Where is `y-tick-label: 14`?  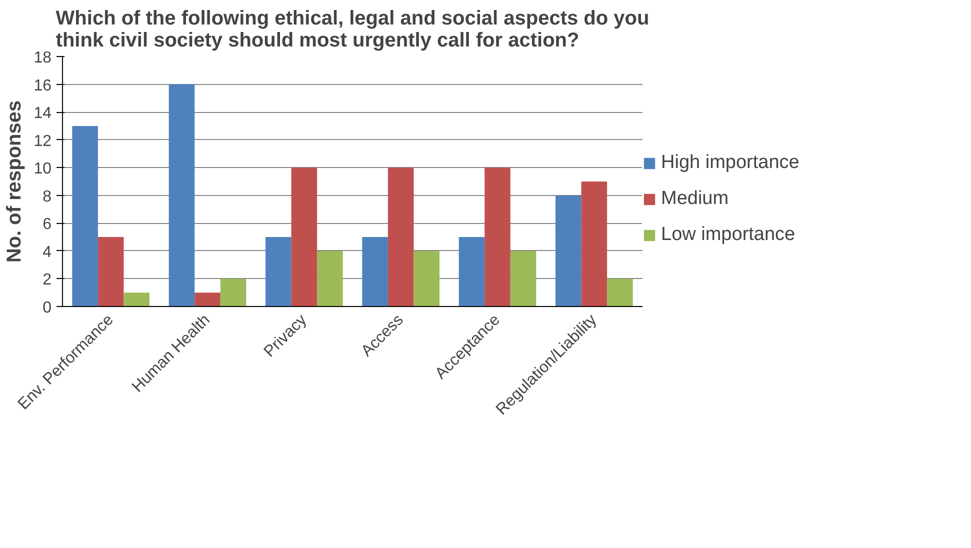
y-tick-label: 14 is located at coordinates (43, 113).